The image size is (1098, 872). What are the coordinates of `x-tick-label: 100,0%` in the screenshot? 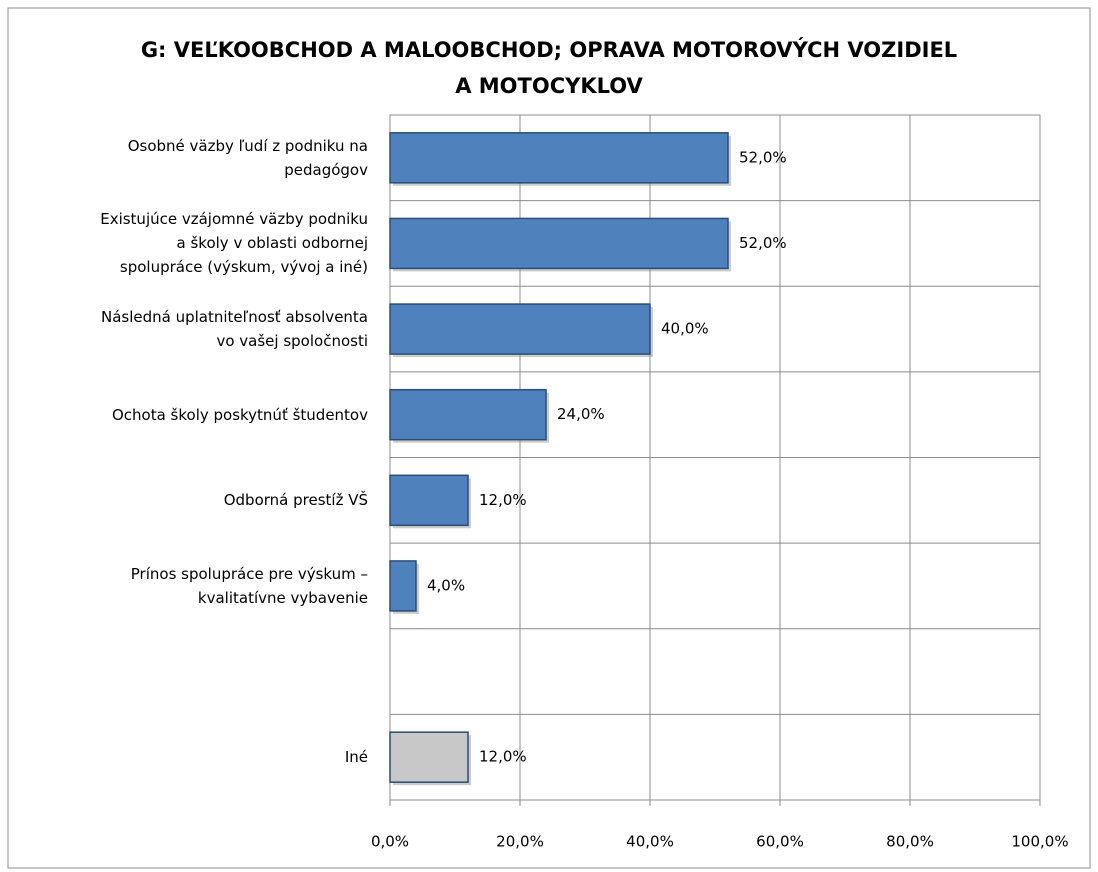 It's located at (1039, 842).